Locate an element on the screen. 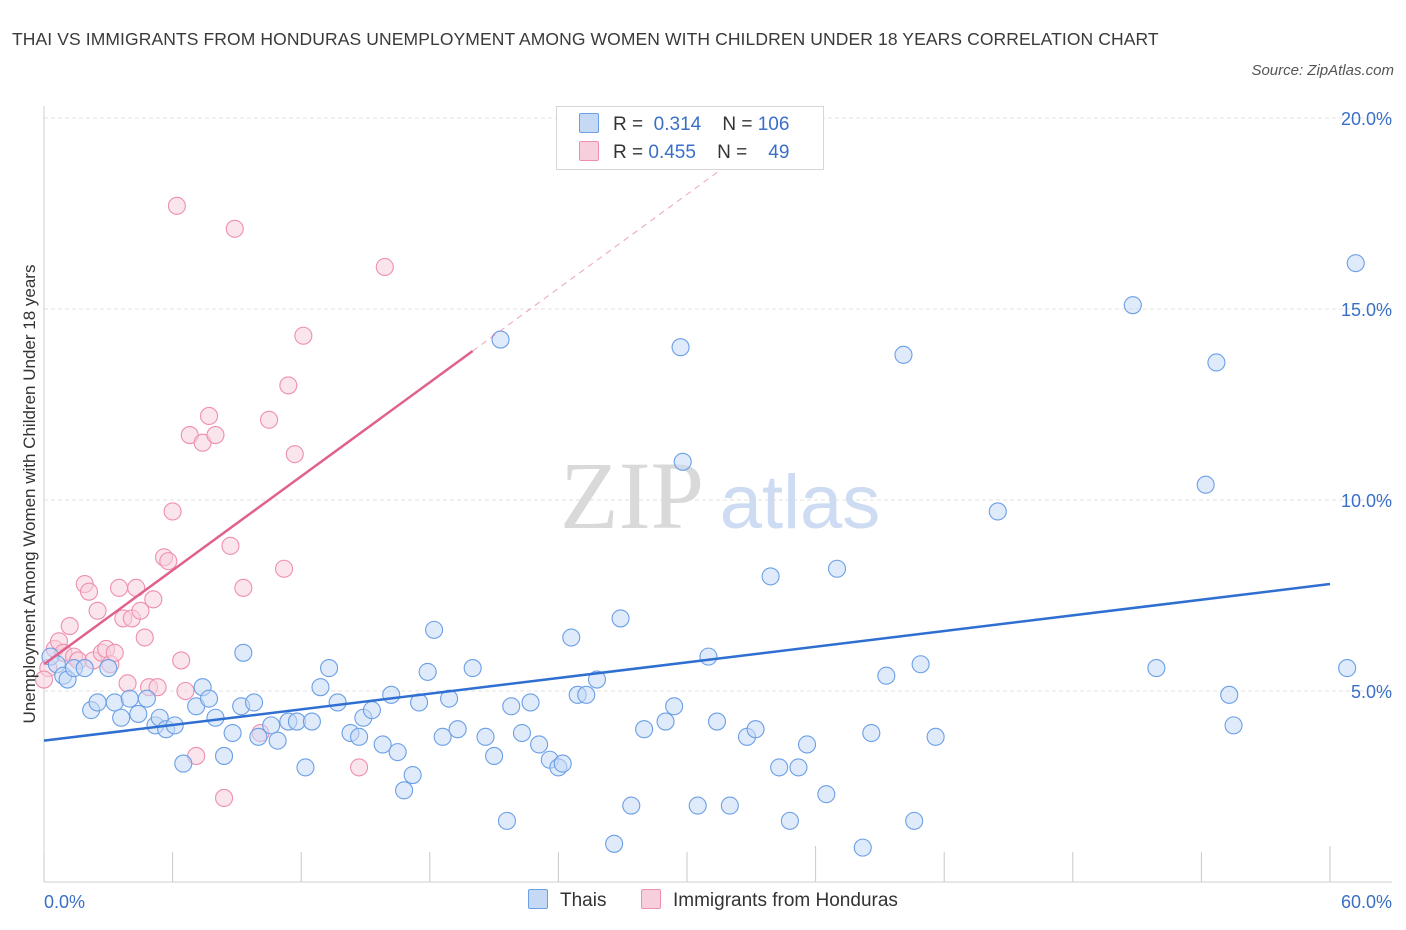 This screenshot has height=930, width=1406. bottom-legend-honduras: Immigrants from Honduras is located at coordinates (769, 900).